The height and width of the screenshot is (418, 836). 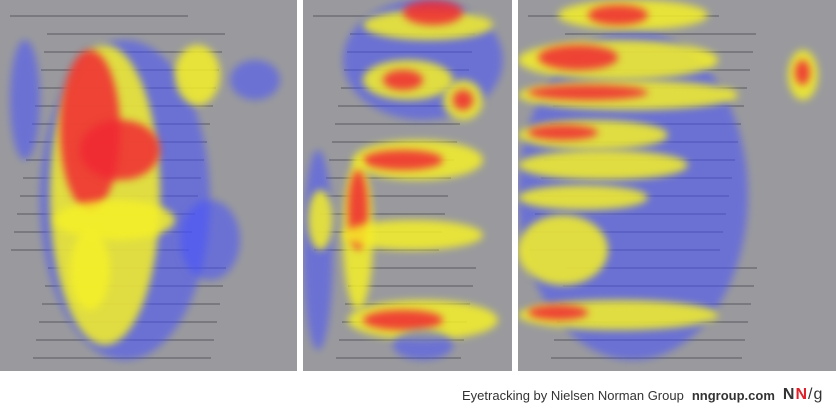 I want to click on nng-logo: NN/g, so click(x=803, y=394).